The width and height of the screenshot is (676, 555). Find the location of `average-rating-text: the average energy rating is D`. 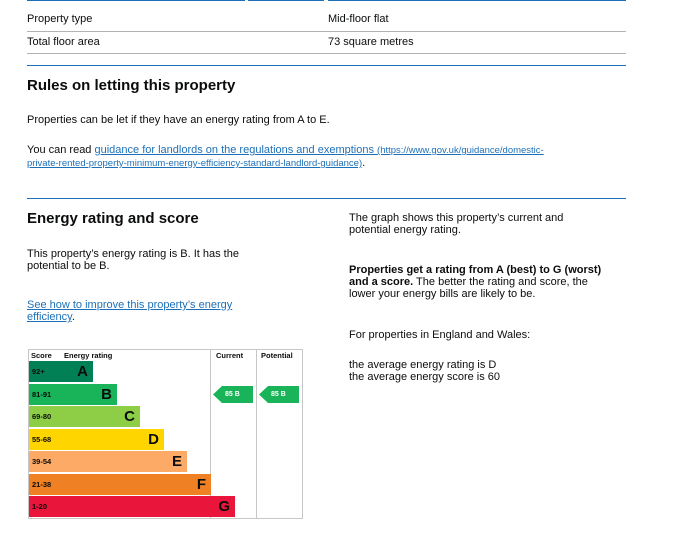

average-rating-text: the average energy rating is D is located at coordinates (423, 365).